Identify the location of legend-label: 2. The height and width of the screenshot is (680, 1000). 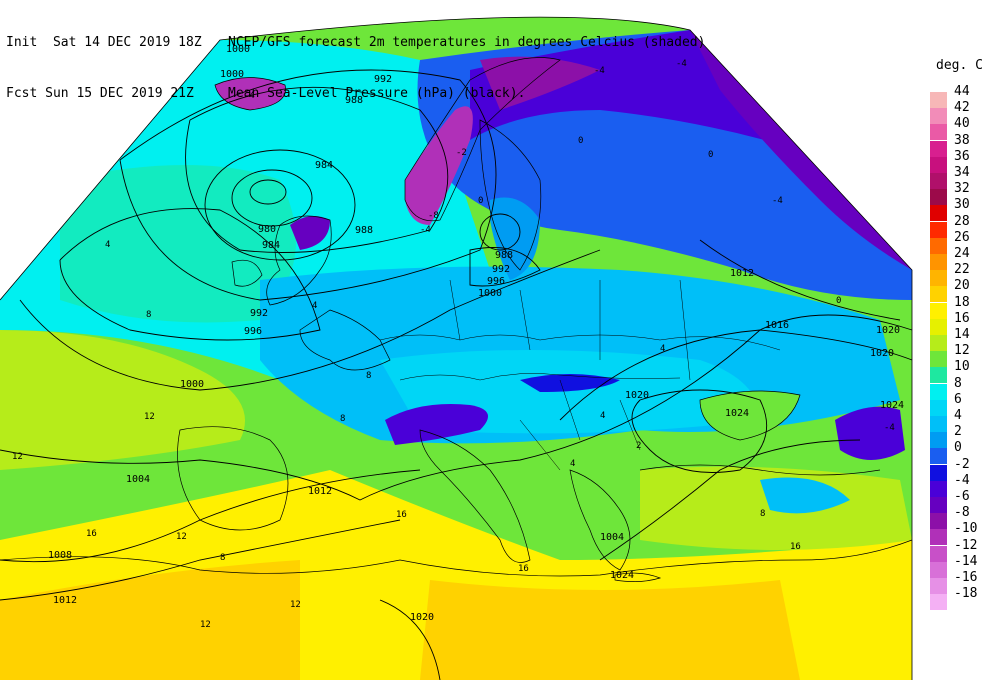
(958, 432).